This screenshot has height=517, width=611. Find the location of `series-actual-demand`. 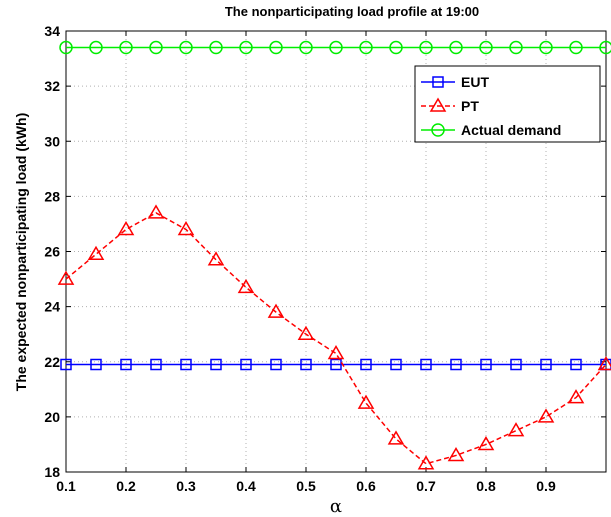

series-actual-demand is located at coordinates (335, 47).